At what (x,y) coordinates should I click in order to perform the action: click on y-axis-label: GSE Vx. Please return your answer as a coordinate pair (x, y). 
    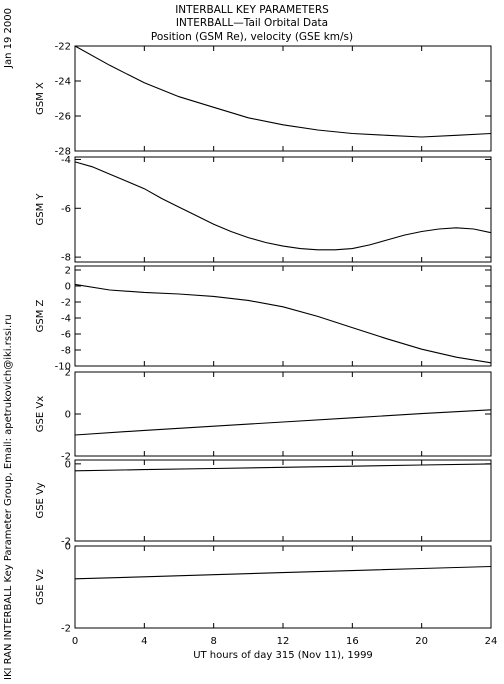
    Looking at the image, I should click on (40, 414).